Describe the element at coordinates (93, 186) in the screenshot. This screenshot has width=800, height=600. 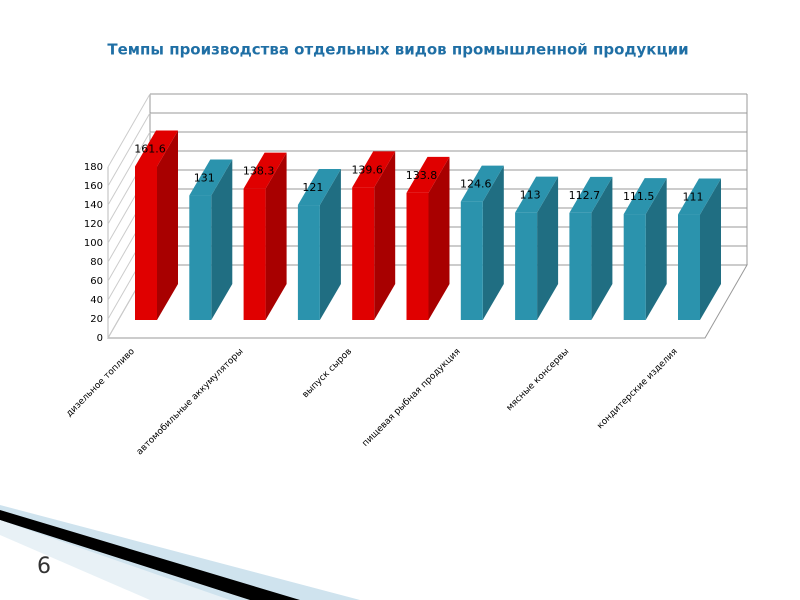
I see `y-tick-label: 160` at that location.